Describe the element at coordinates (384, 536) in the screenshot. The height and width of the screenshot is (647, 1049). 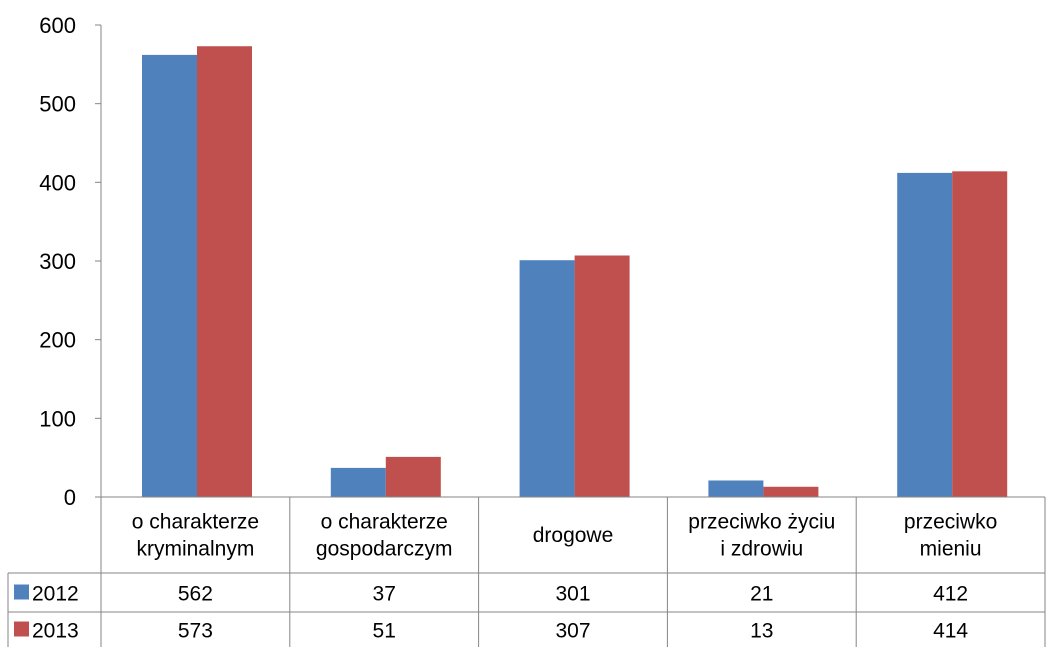
I see `category-label: o charakterze gospodarczym` at that location.